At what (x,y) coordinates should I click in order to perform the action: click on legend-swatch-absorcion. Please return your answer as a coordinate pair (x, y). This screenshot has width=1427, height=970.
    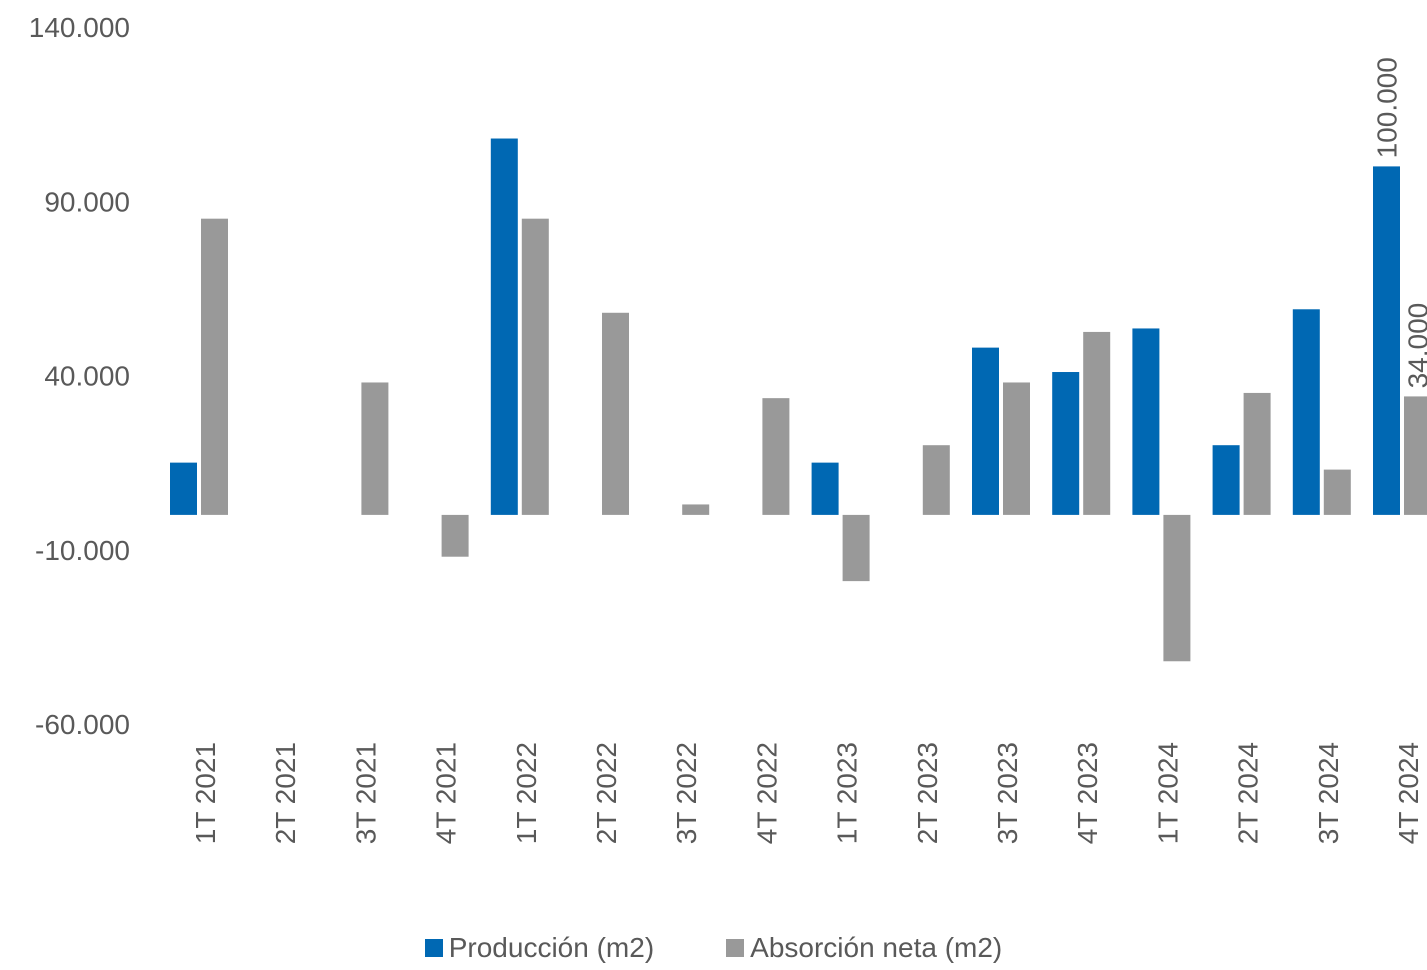
    Looking at the image, I should click on (735, 948).